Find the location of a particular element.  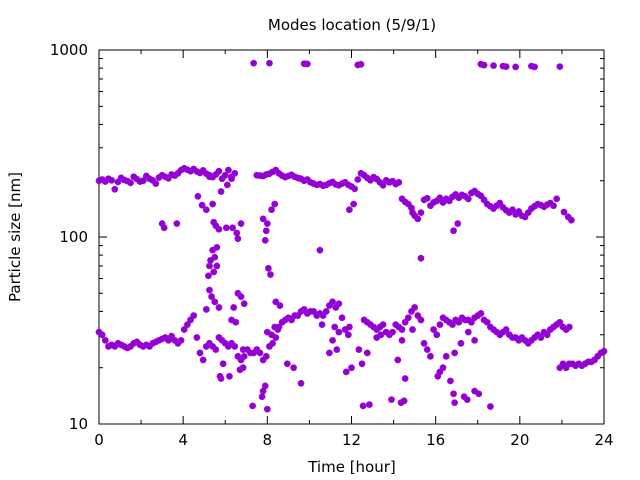

y-tick-label: 1000 is located at coordinates (69, 50).